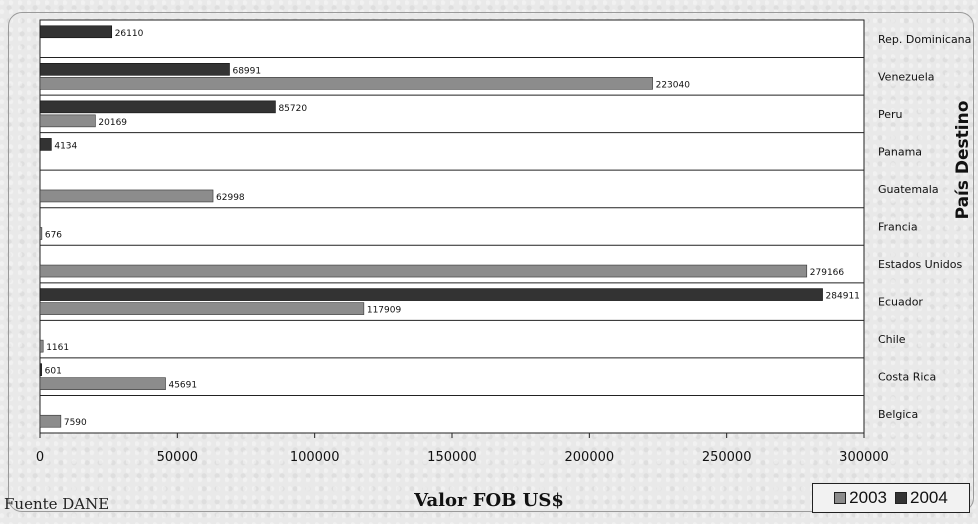 This screenshot has height=524, width=978. Describe the element at coordinates (129, 34) in the screenshot. I see `data-label-2004: 26110` at that location.